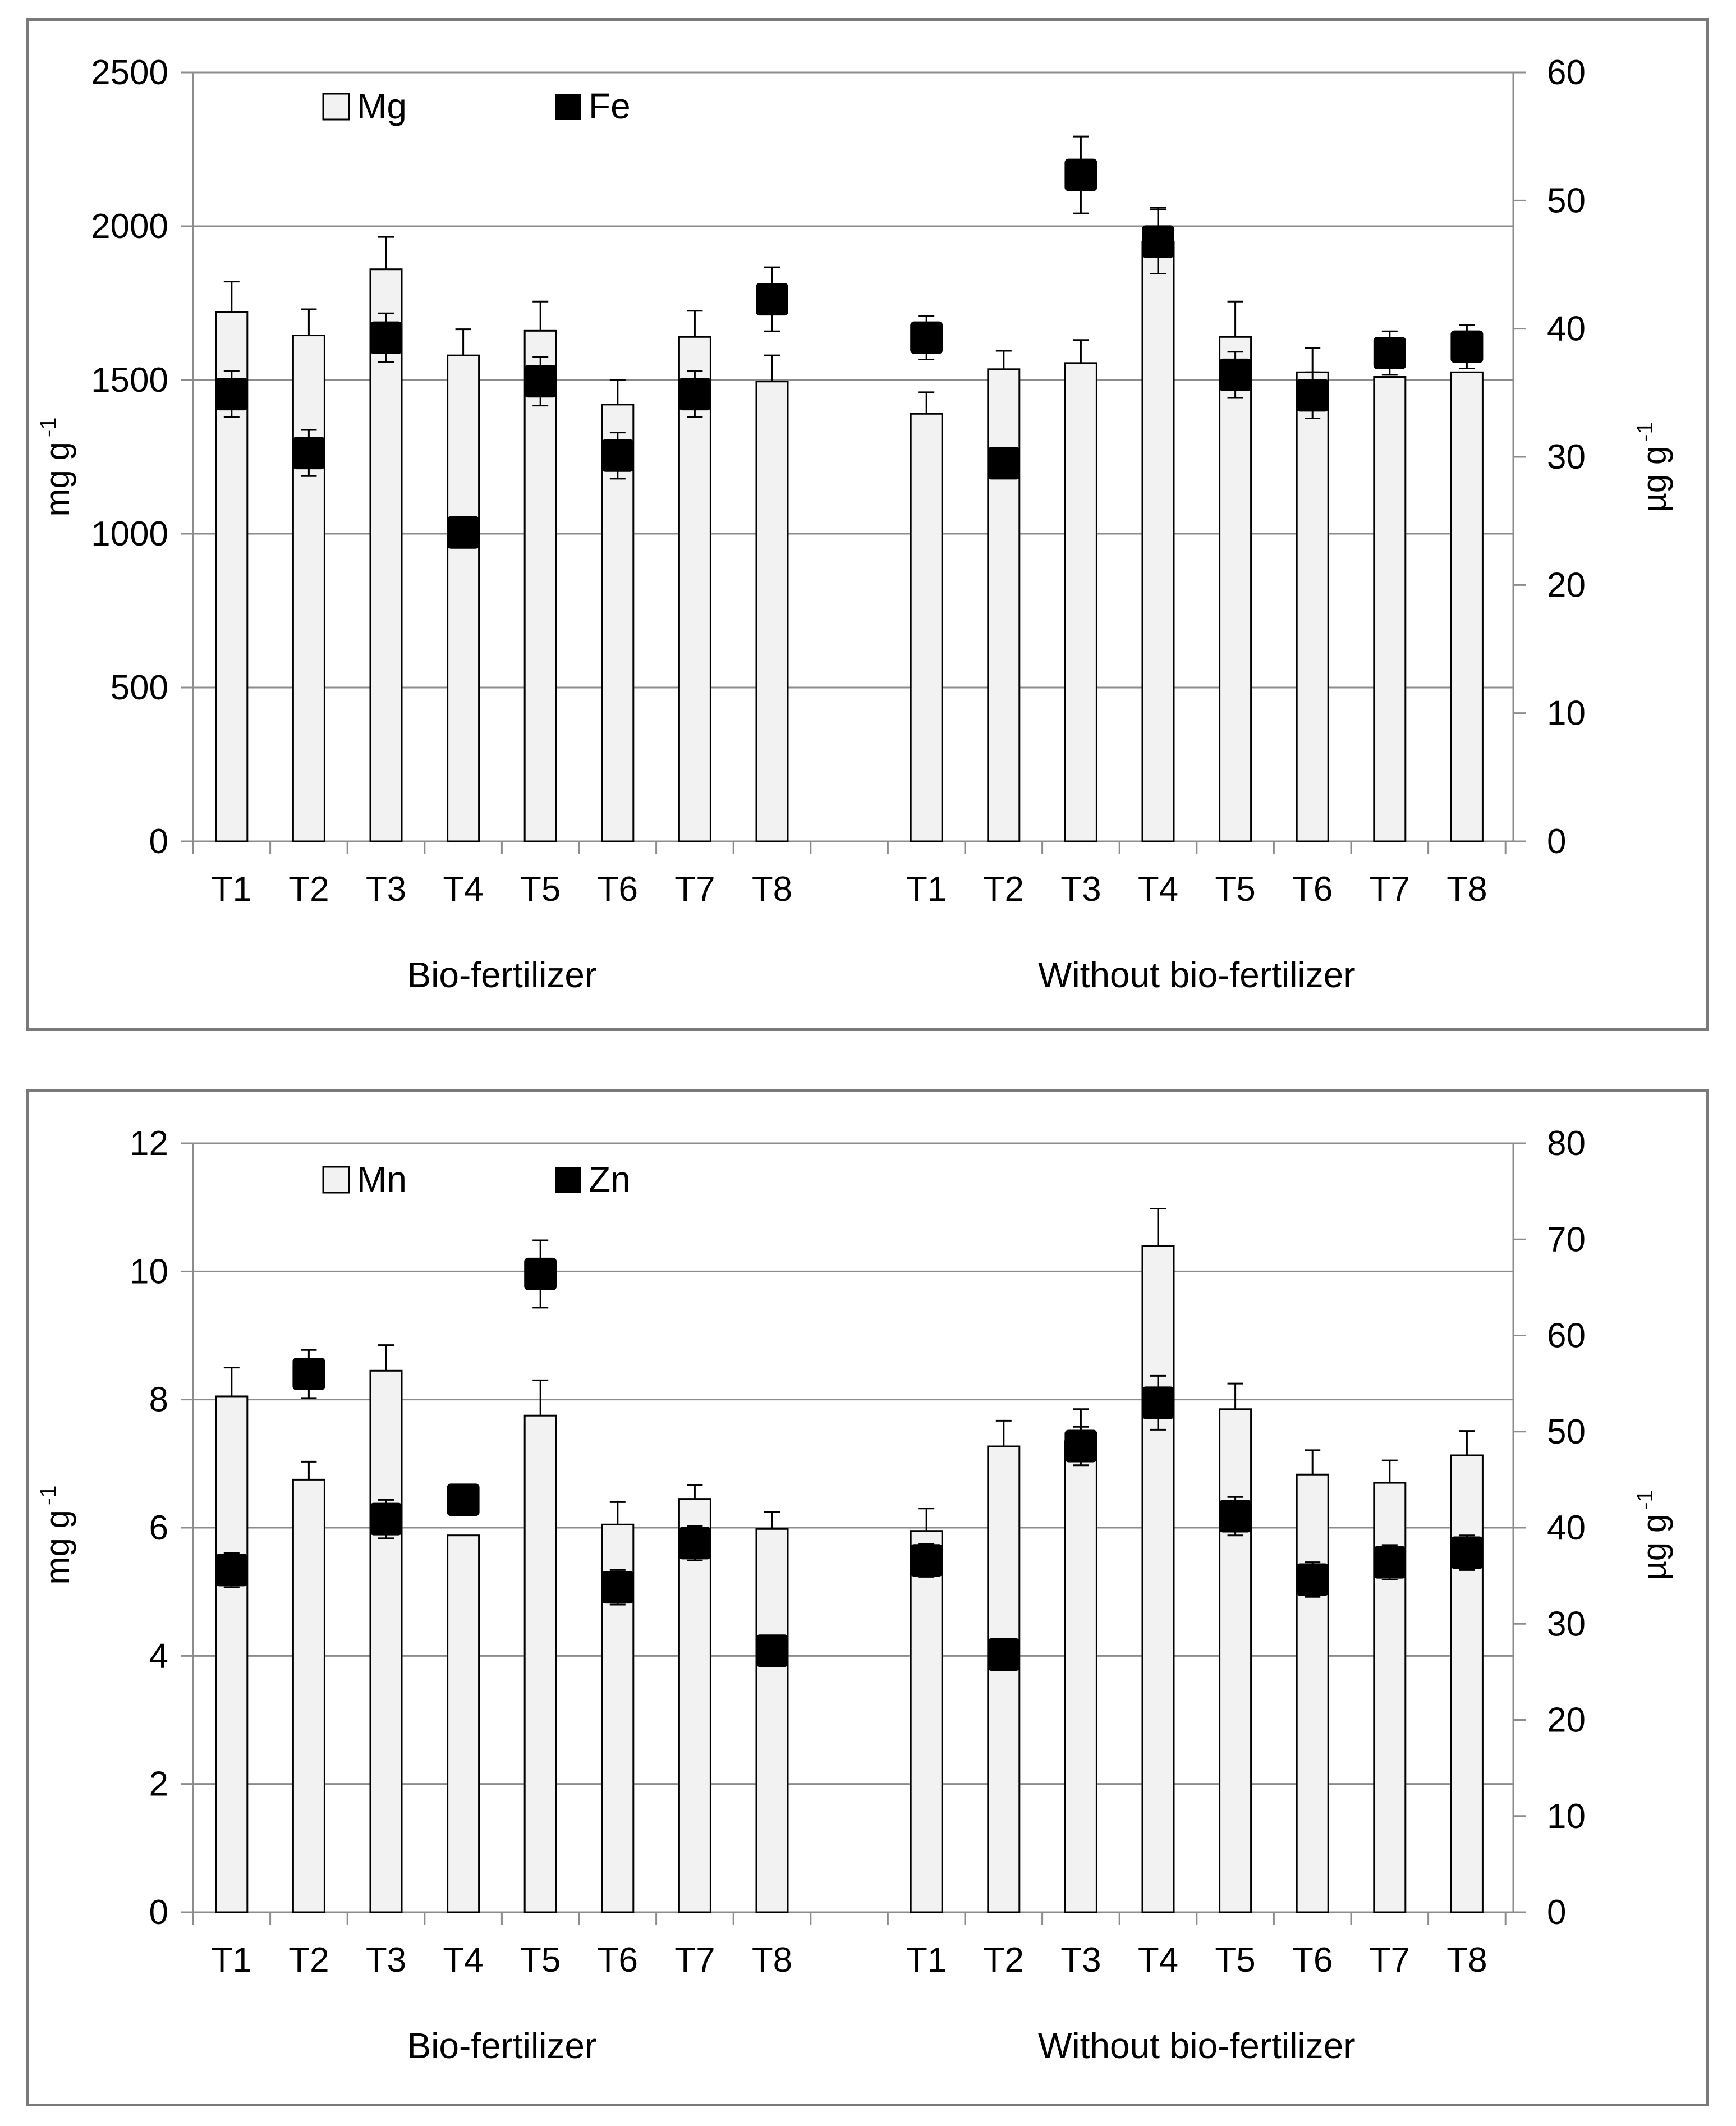 The image size is (1736, 2126). Describe the element at coordinates (158, 1656) in the screenshot. I see `left-axis-tick-label: 4` at that location.